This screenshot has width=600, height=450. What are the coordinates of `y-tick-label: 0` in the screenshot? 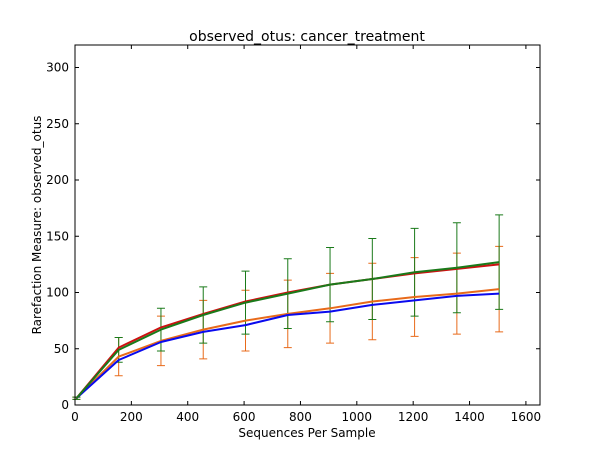 It's located at (65, 405).